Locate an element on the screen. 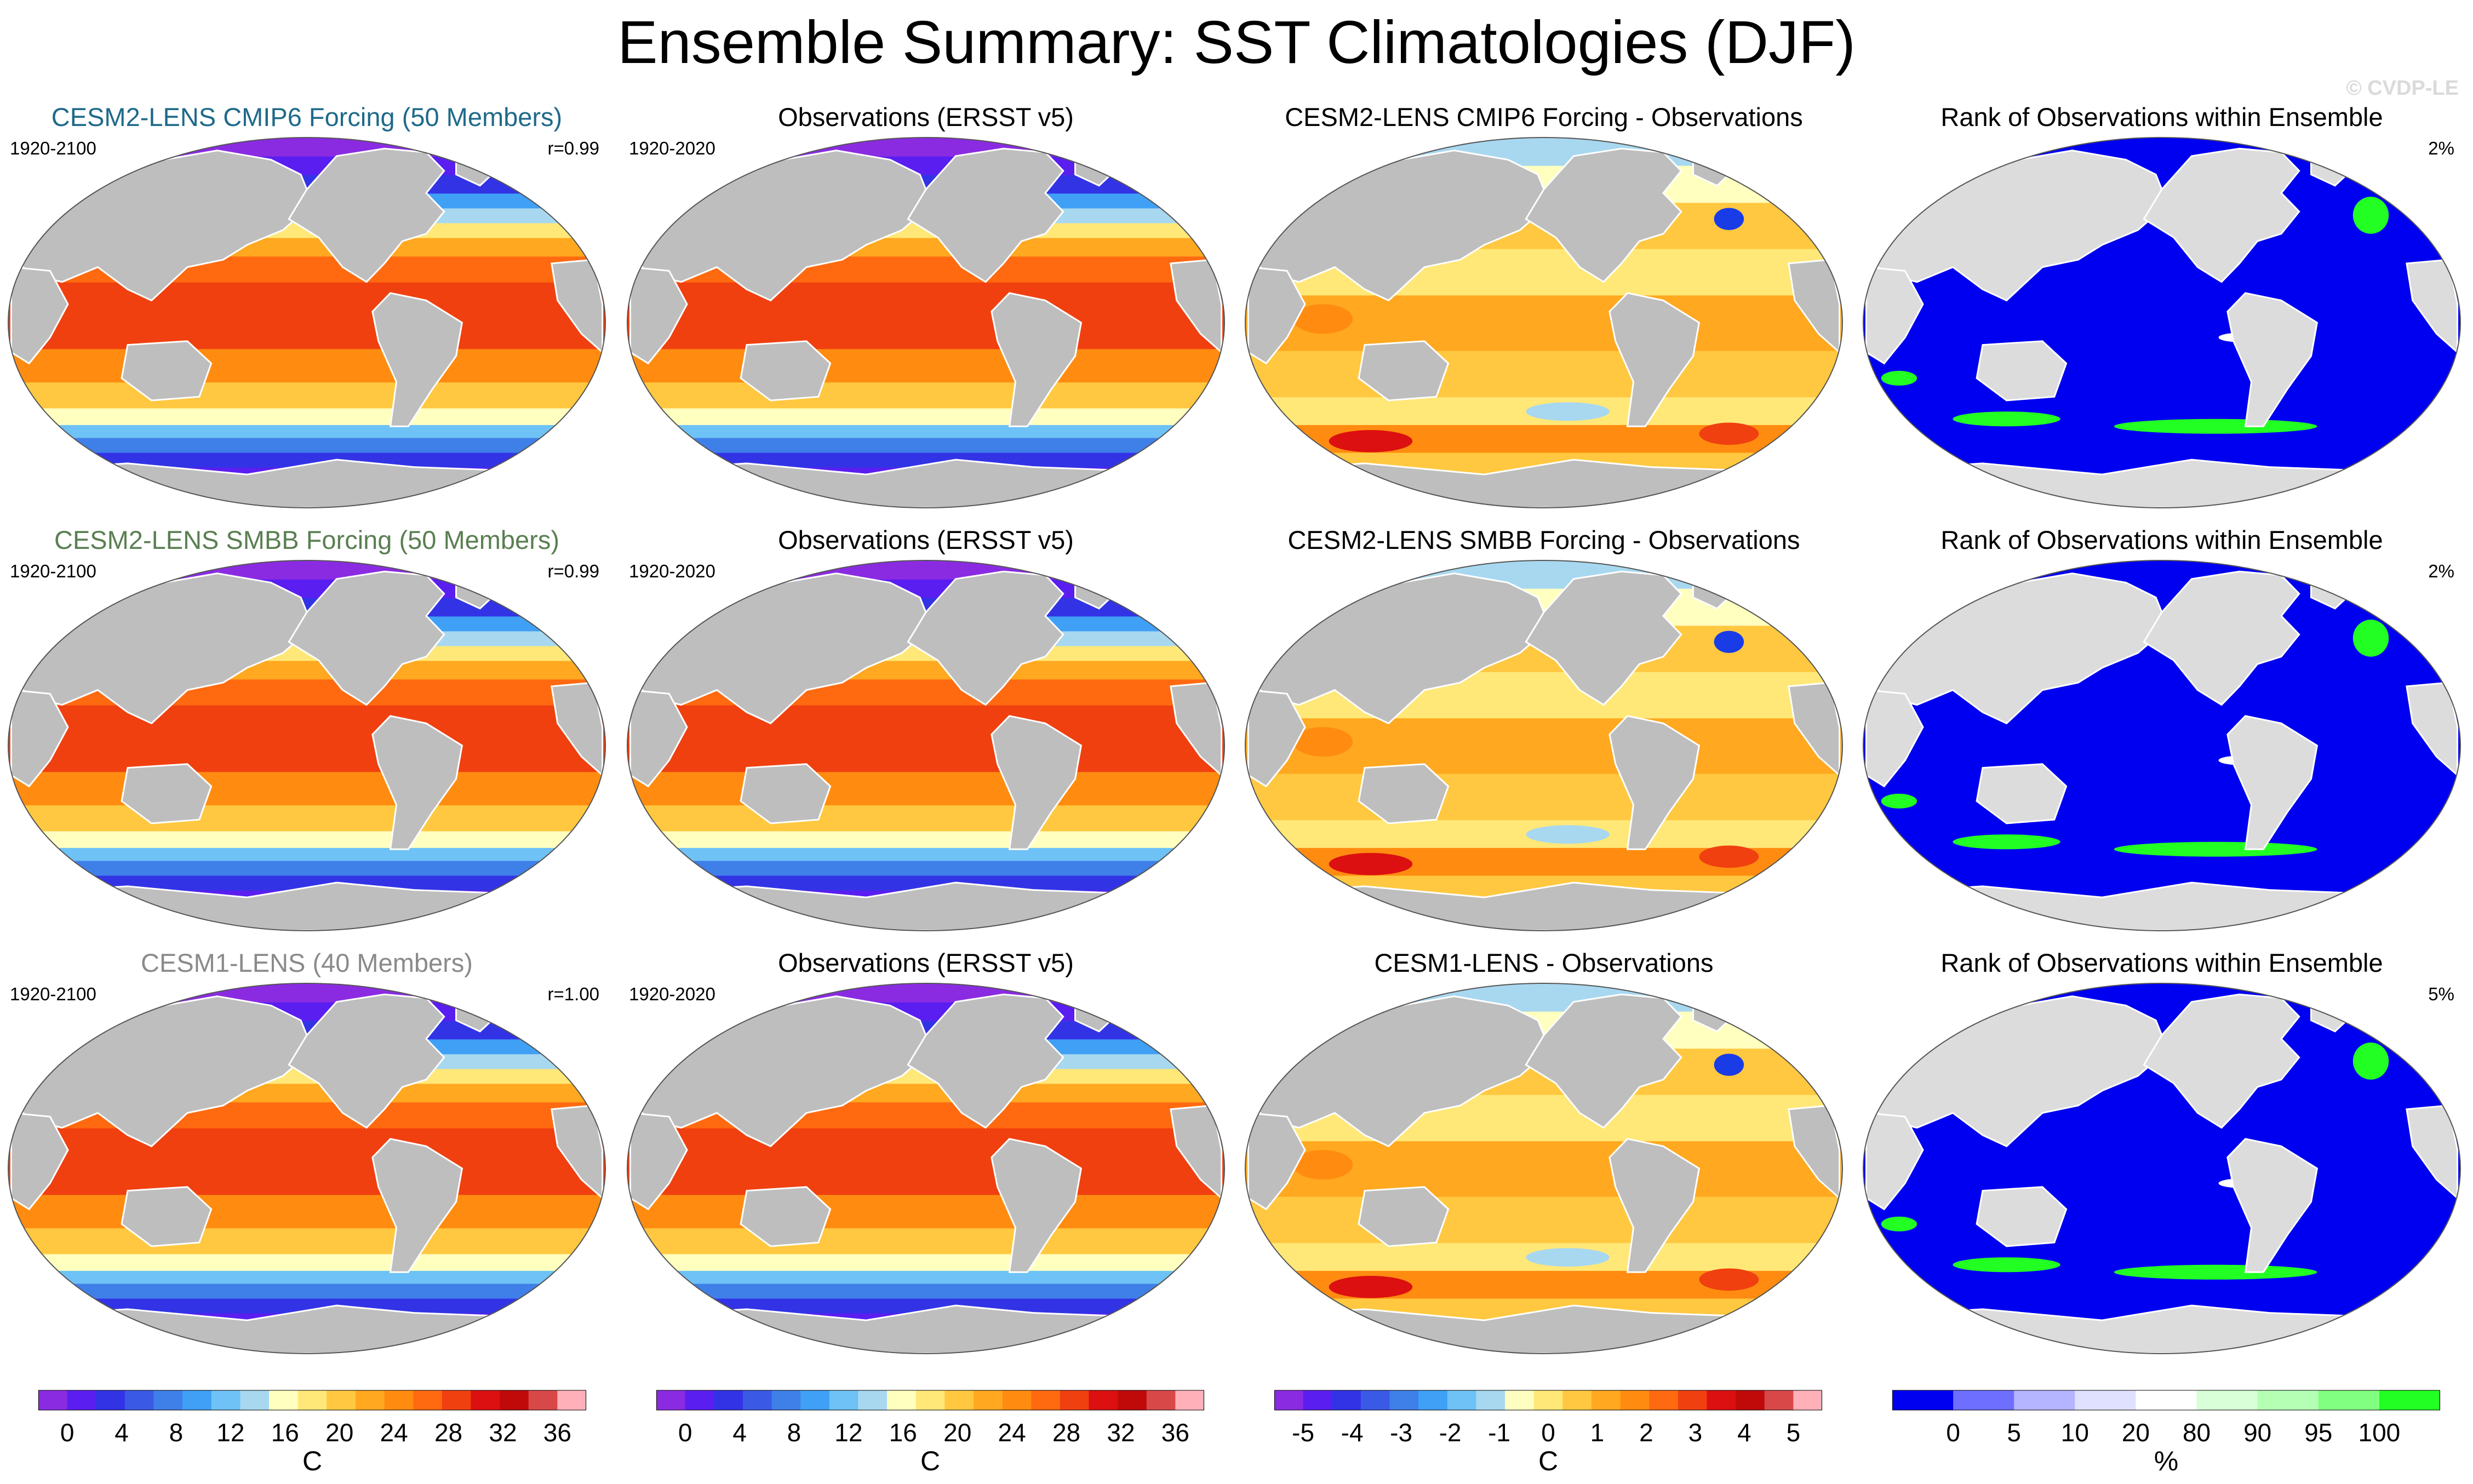  colorbar-tick: 2 is located at coordinates (1646, 1432).